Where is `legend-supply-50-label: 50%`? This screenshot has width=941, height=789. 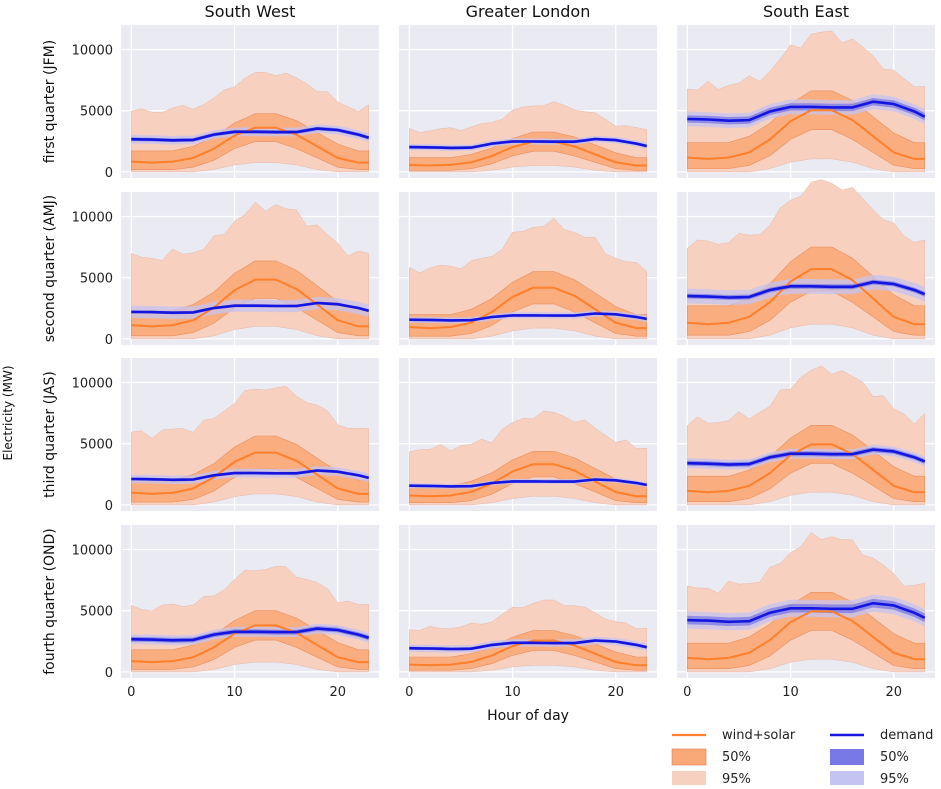
legend-supply-50-label: 50% is located at coordinates (736, 757).